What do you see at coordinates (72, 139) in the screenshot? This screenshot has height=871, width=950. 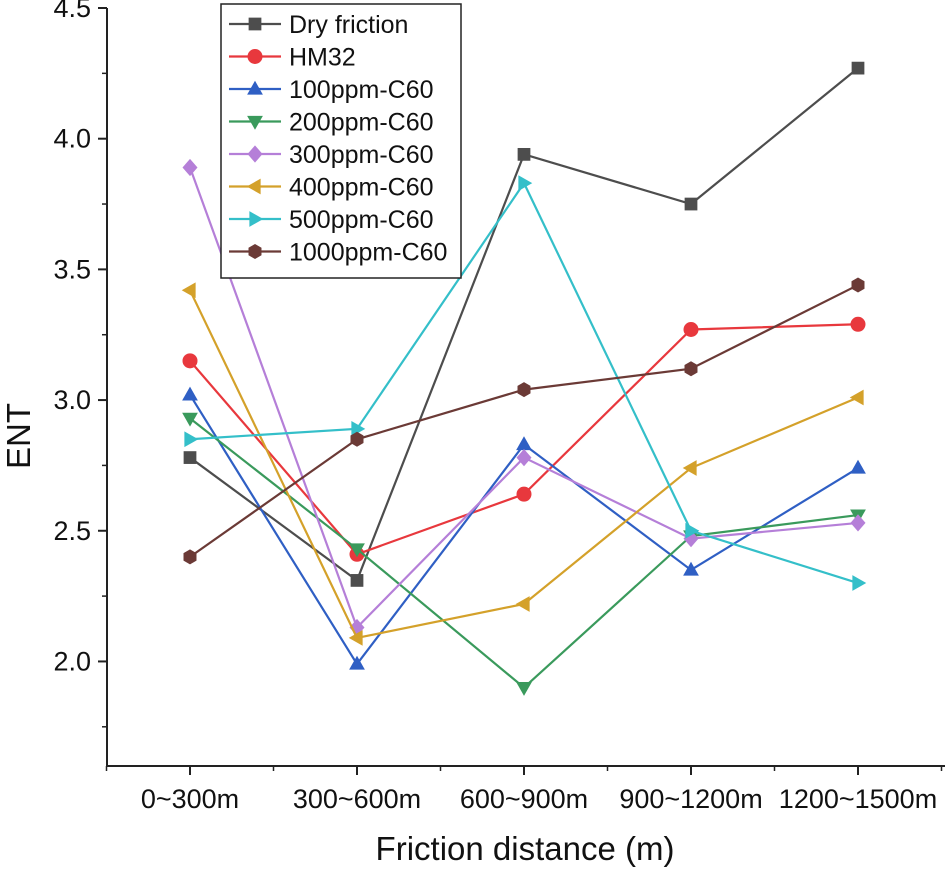 I see `y-tick-label: 4.0` at bounding box center [72, 139].